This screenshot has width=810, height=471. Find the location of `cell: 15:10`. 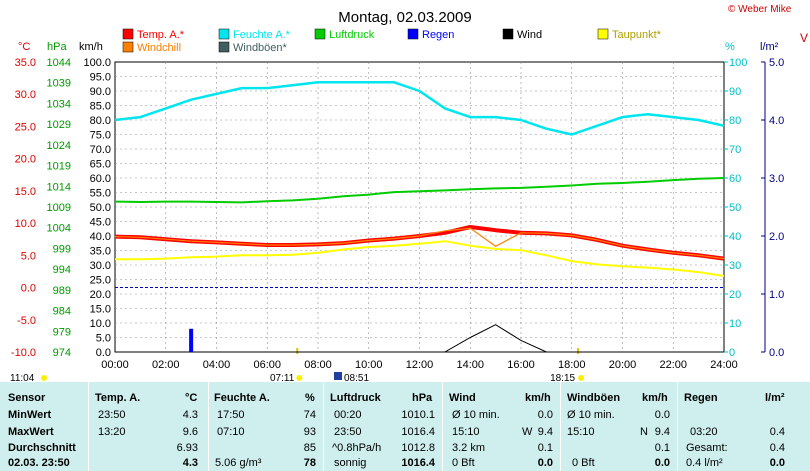

cell: 15:10 is located at coordinates (466, 432).